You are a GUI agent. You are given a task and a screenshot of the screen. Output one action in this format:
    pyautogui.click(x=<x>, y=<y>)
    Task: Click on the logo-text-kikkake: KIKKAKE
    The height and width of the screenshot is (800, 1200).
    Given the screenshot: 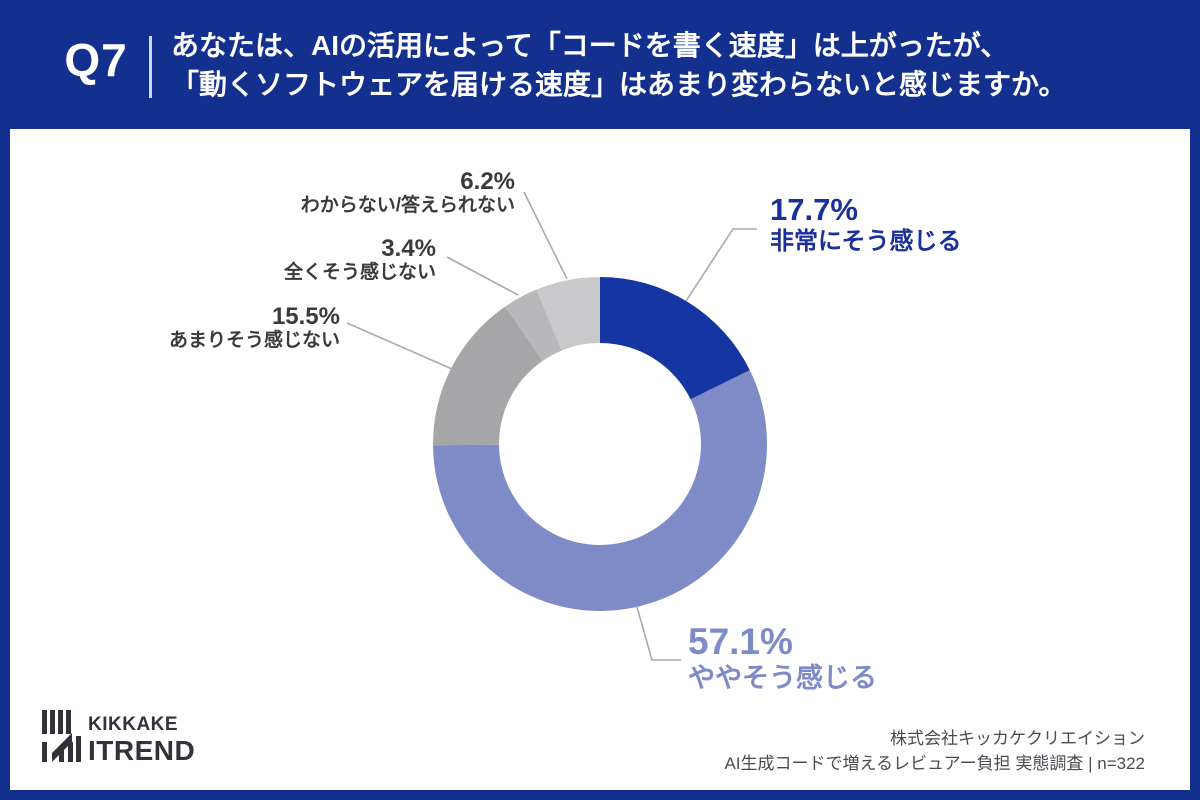 What is the action you would take?
    pyautogui.click(x=133, y=724)
    